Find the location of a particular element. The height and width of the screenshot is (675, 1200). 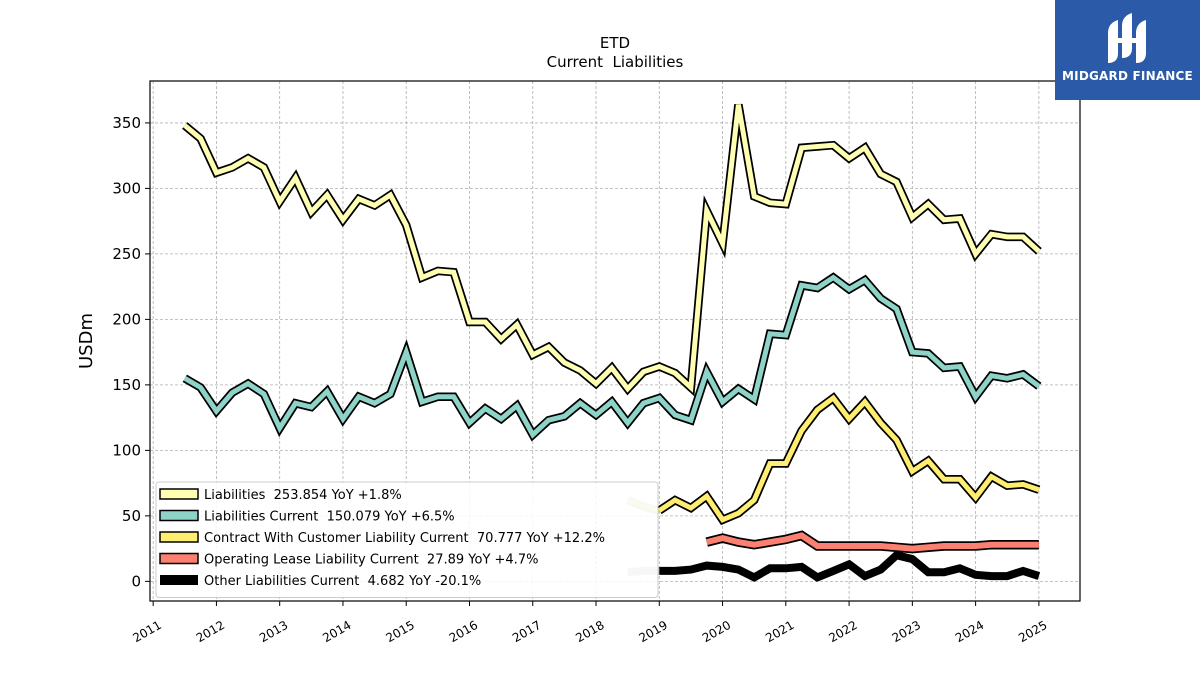

y-tick-label: 150 is located at coordinates (126, 385).